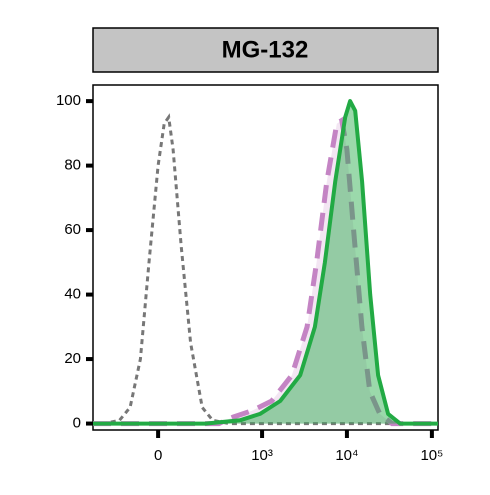 This screenshot has height=495, width=490. I want to click on y-tick-label: 80, so click(72, 165).